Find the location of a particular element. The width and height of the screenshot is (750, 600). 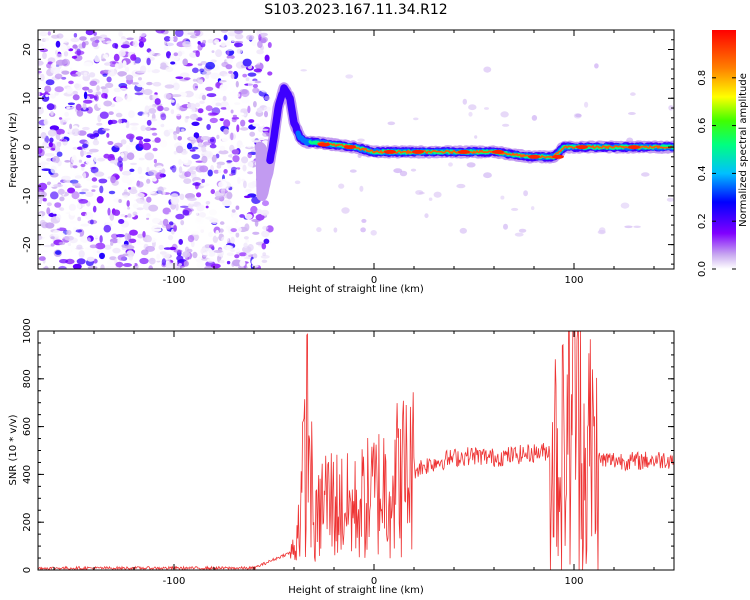

colorbar-tick-label: 0.8 is located at coordinates (702, 78).